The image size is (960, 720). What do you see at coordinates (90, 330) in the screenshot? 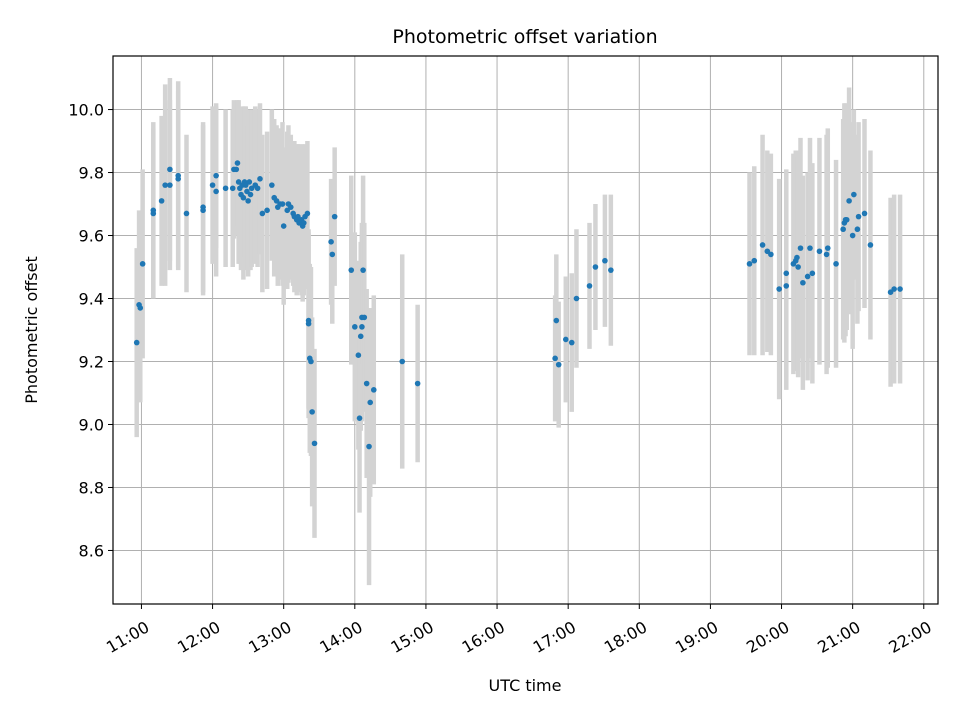
I see `y-axis: 8.6 8.8 9.0 9.2 9.4 9.6 9.8 10.0` at bounding box center [90, 330].